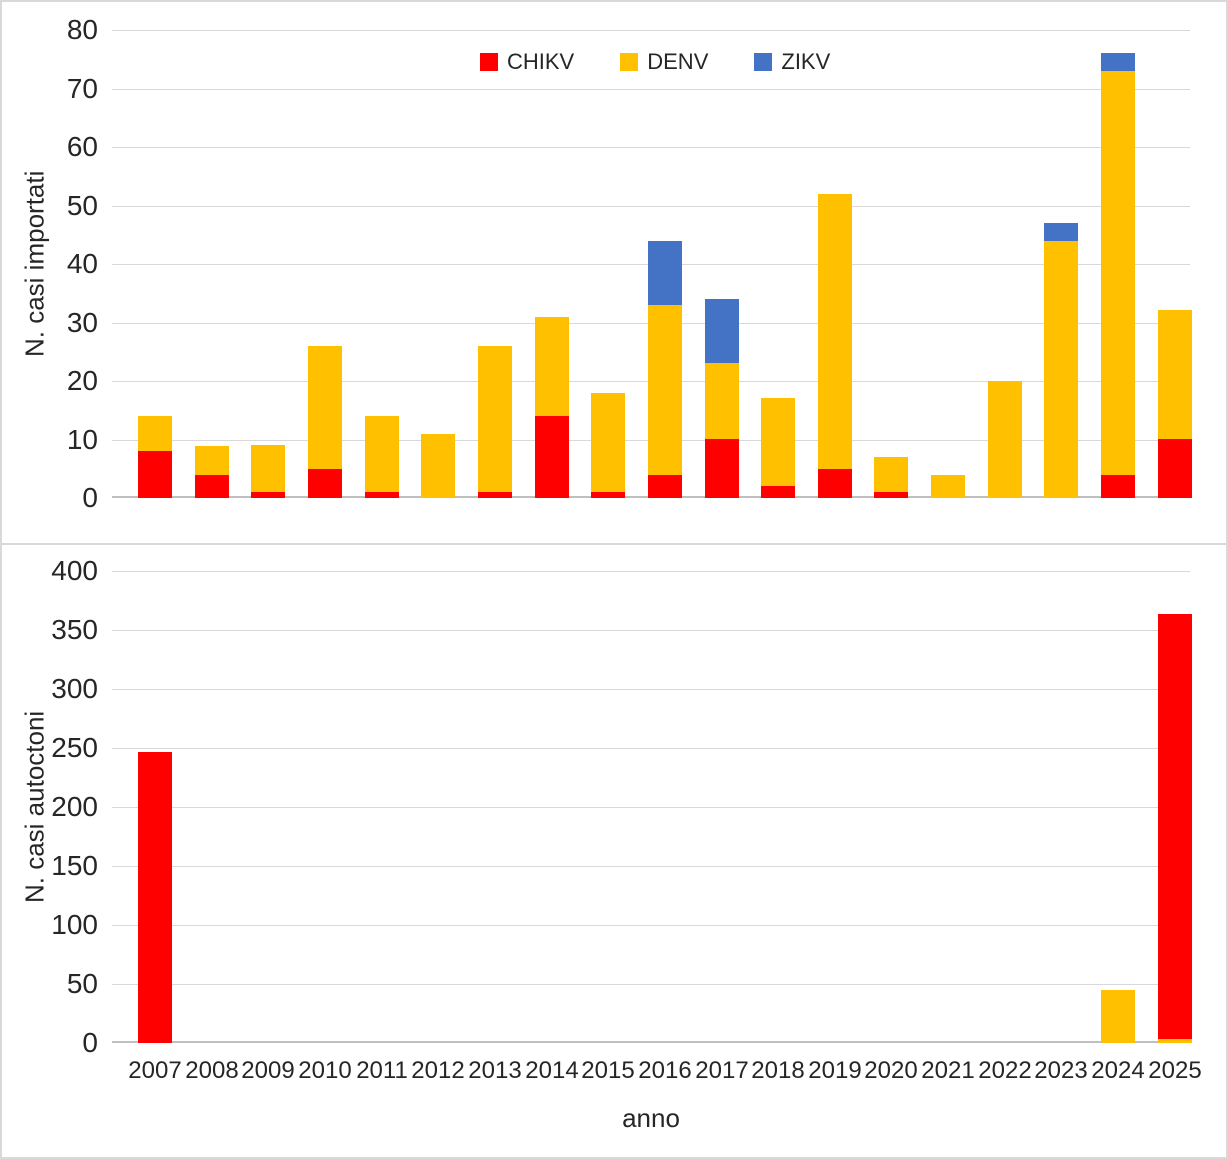  I want to click on bar-segment-chikv-2018, so click(778, 492).